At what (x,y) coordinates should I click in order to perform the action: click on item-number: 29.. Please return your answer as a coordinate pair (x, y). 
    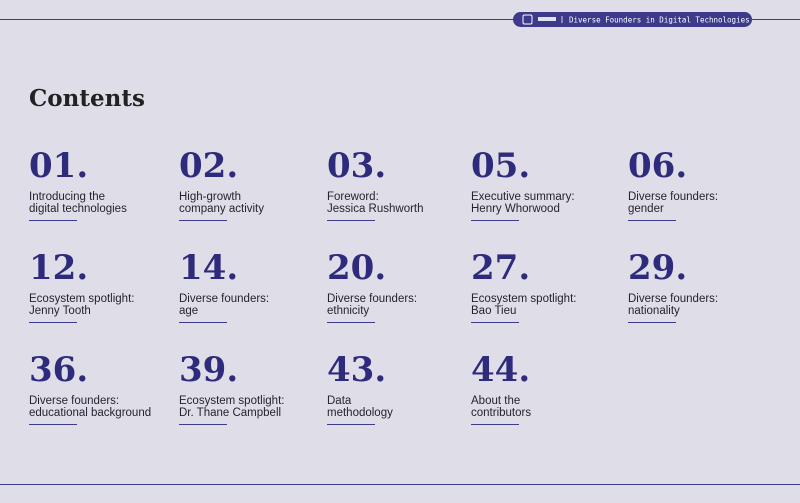
    Looking at the image, I should click on (657, 268).